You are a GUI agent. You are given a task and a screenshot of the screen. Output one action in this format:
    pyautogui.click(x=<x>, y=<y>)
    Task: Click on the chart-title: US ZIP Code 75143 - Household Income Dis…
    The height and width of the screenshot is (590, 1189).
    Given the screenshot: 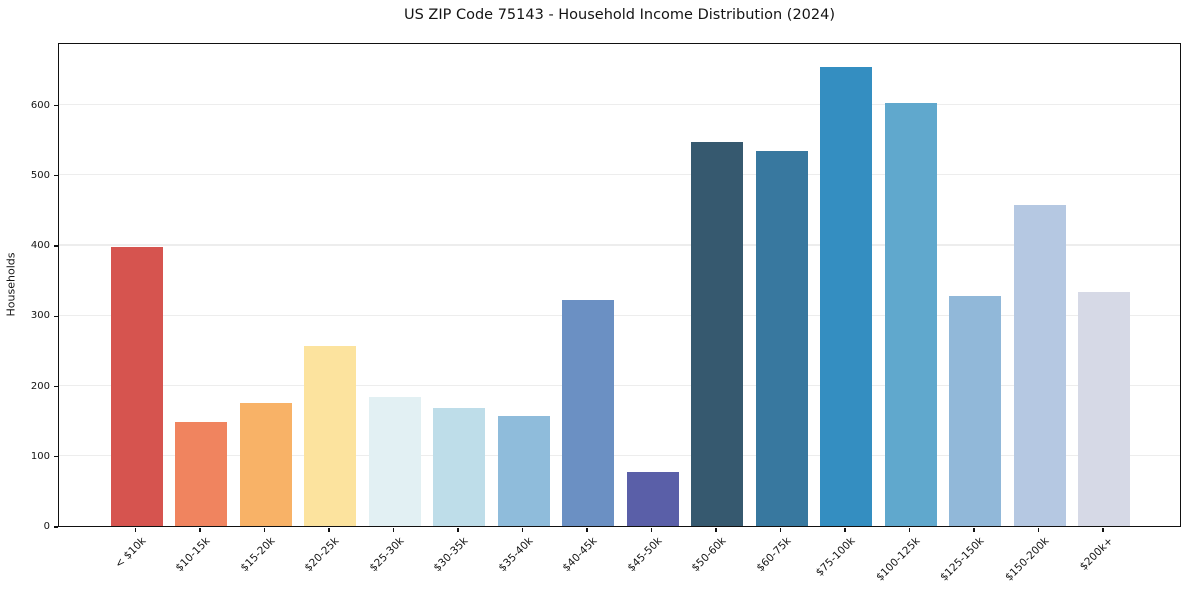 What is the action you would take?
    pyautogui.click(x=619, y=15)
    